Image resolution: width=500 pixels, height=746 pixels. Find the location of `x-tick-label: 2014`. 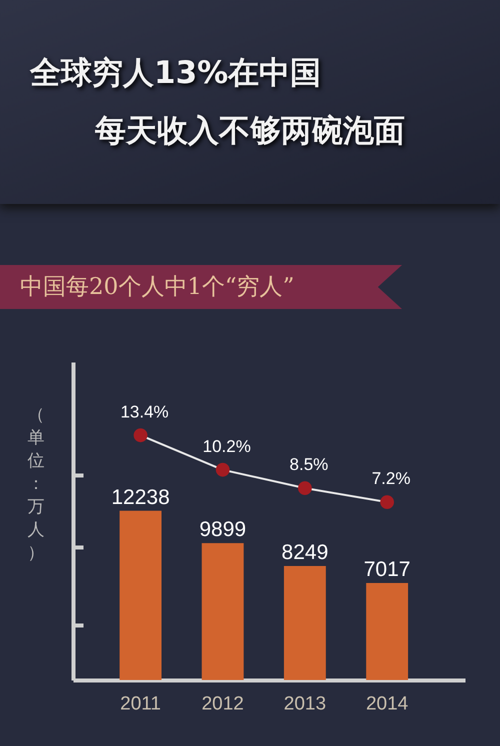

x-tick-label: 2014 is located at coordinates (387, 704).